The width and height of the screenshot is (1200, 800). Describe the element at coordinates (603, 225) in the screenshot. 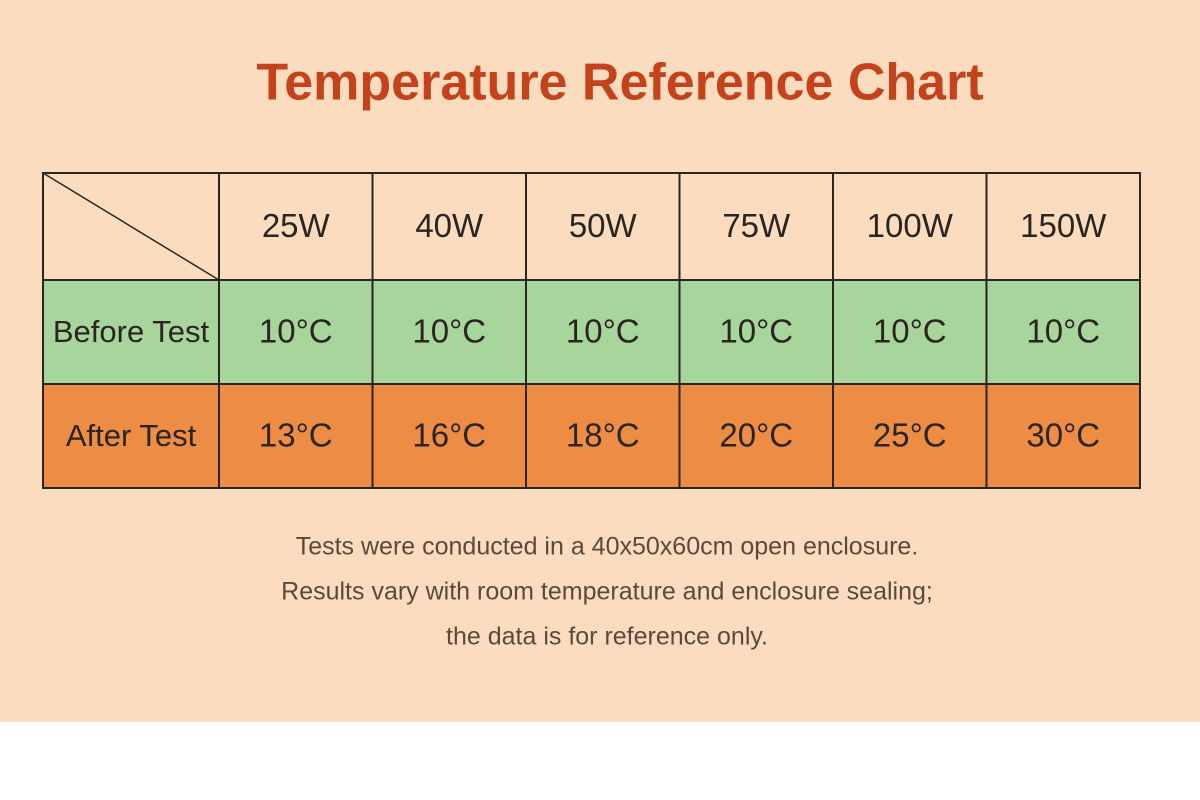

I see `column-header: 50W` at that location.